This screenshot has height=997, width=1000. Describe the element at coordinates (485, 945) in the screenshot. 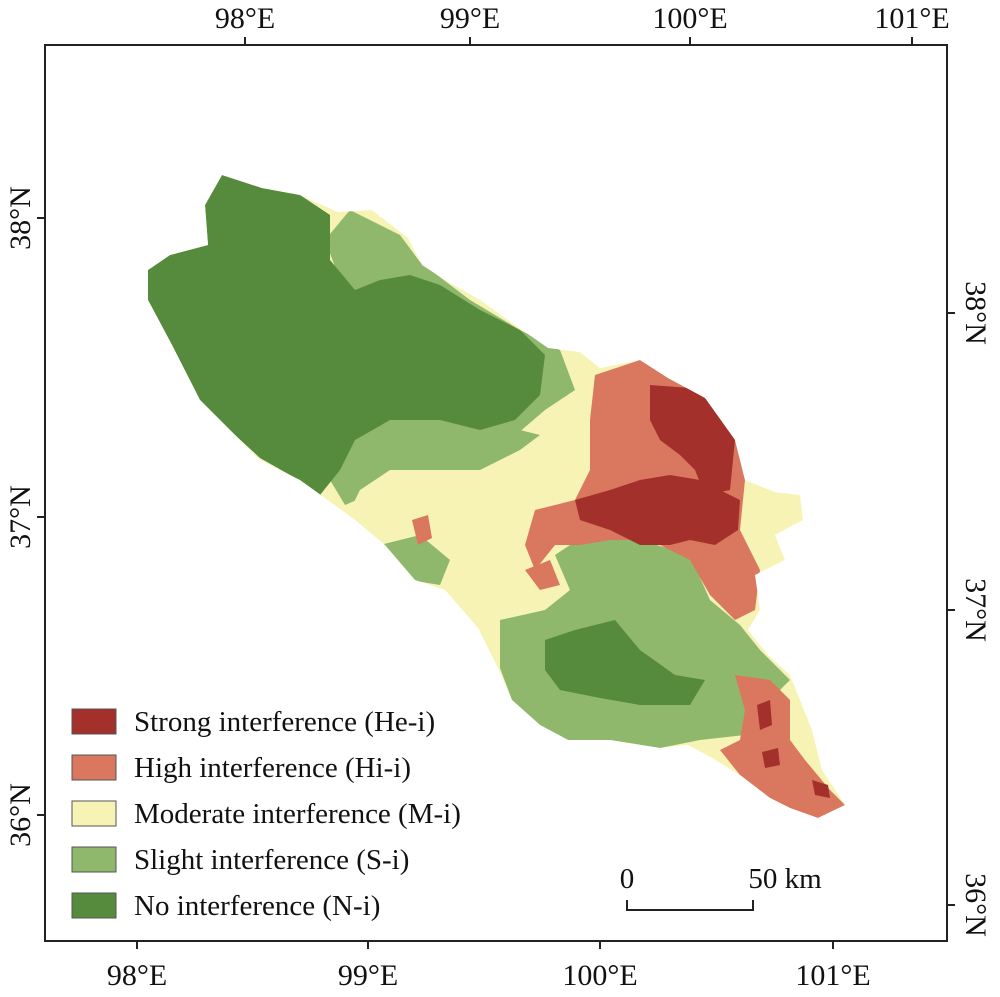

I see `bottom-tick-marks` at that location.